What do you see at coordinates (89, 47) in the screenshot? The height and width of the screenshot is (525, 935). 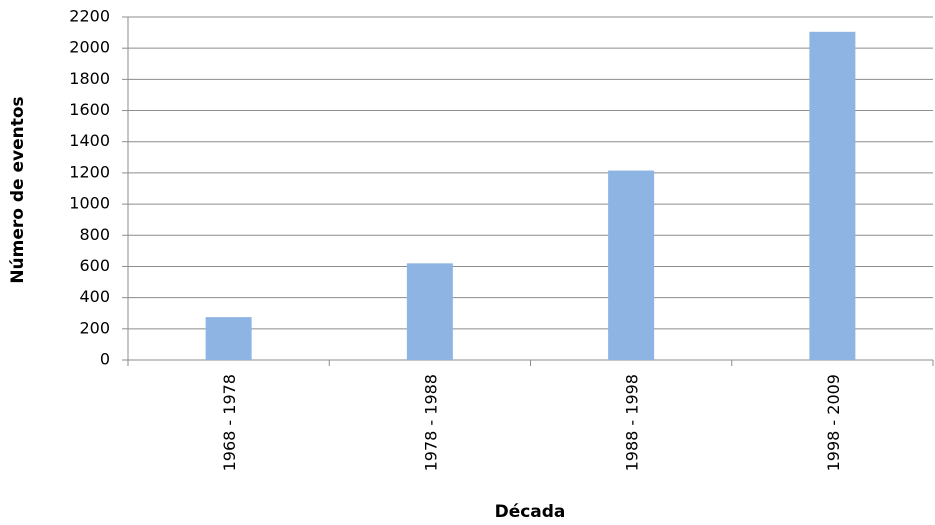 I see `y-tick-label: 2000` at bounding box center [89, 47].